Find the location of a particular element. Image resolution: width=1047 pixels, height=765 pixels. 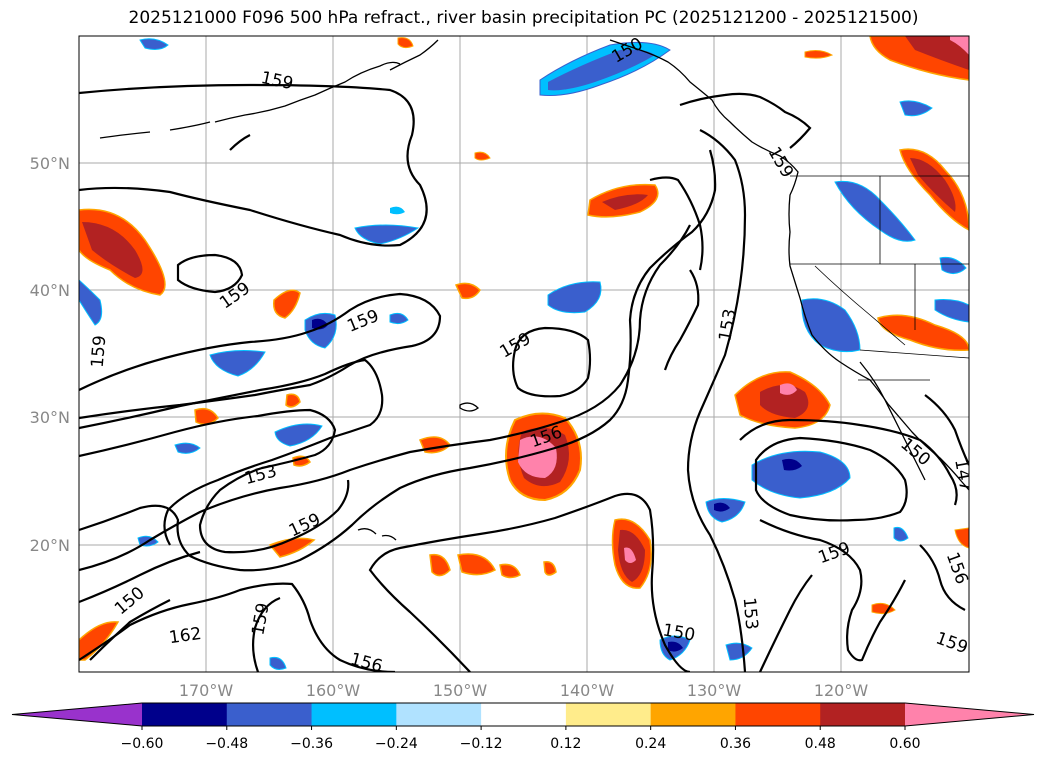

colorbar-extend-high is located at coordinates (969, 714).